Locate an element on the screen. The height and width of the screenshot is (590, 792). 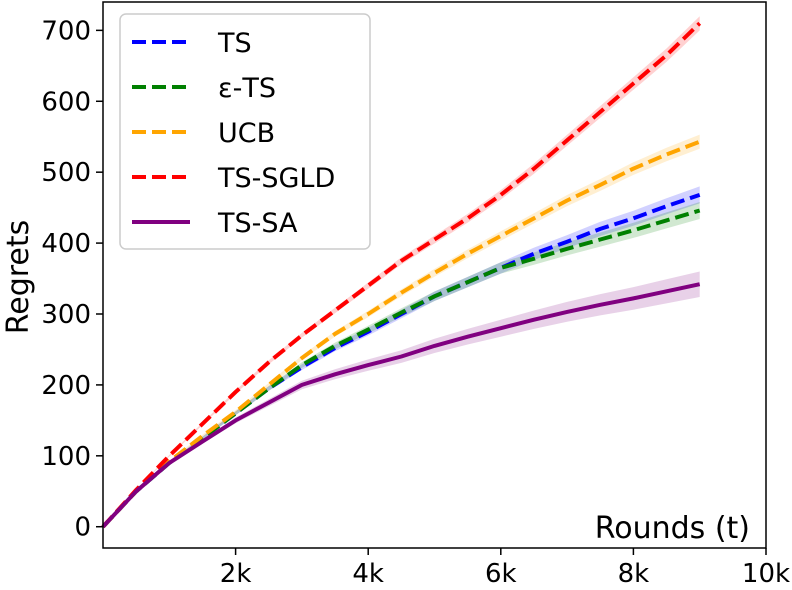
x-tick-label: 10k is located at coordinates (766, 572).